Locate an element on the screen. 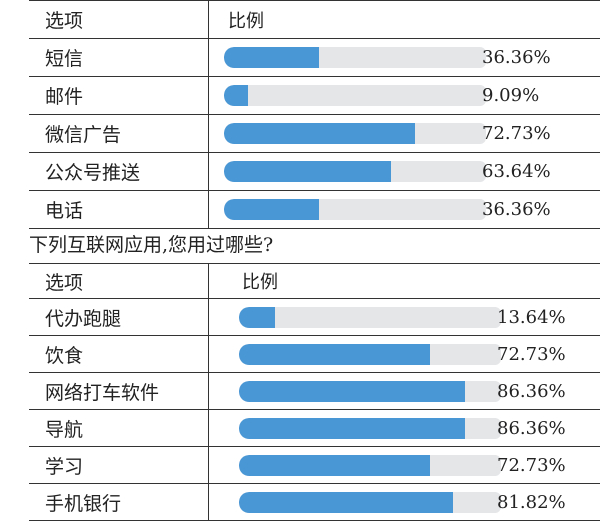  question-title: 下列互联网应用,您用过哪些? is located at coordinates (151, 245).